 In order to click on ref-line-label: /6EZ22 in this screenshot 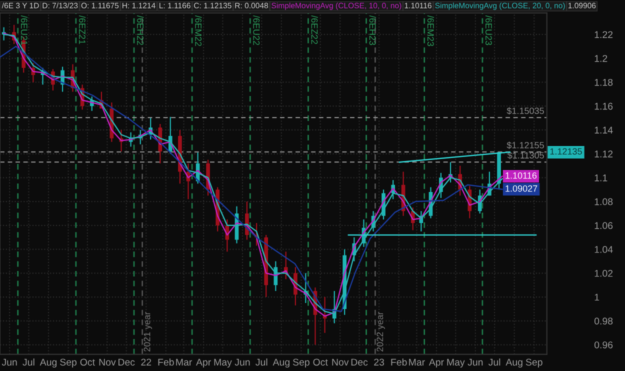, I will do `click(314, 29)`.